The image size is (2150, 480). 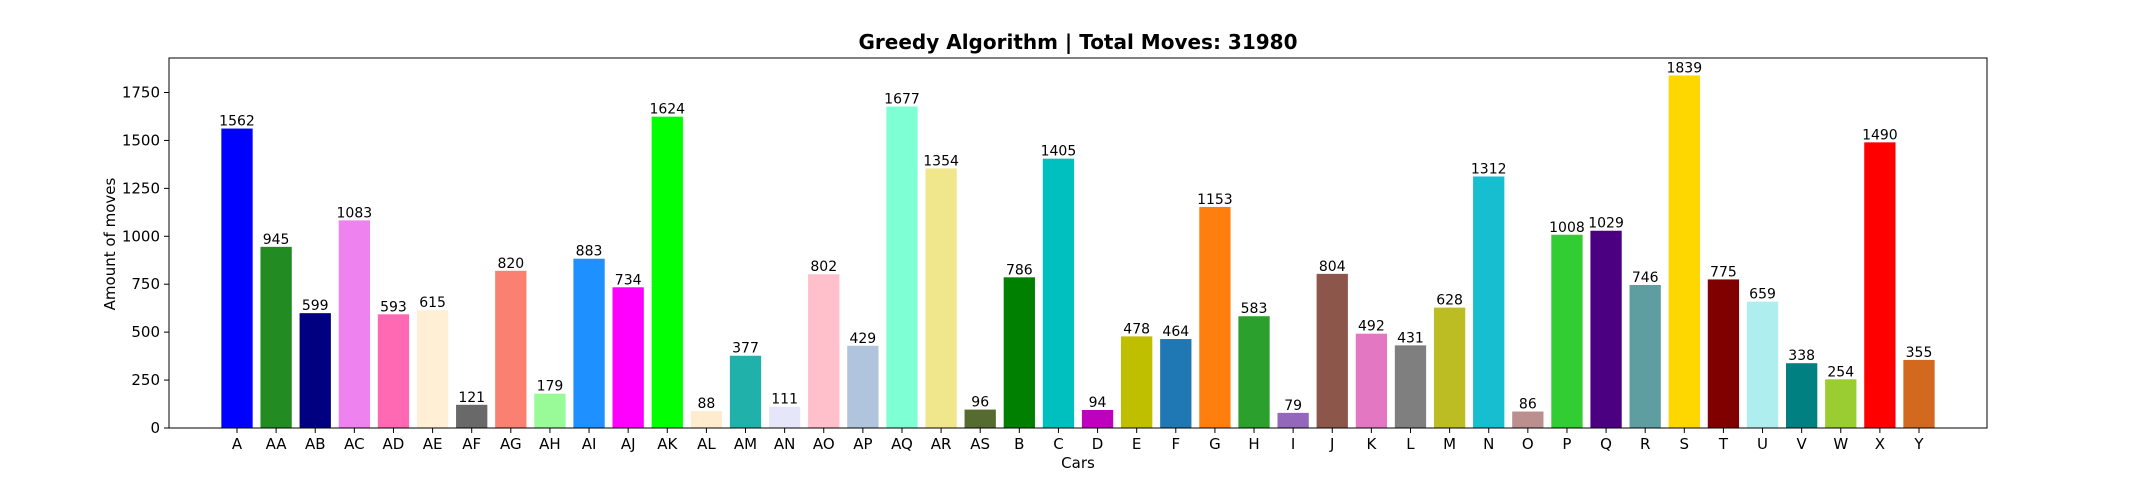 I want to click on x-tick-label-ab: AB, so click(x=315, y=444).